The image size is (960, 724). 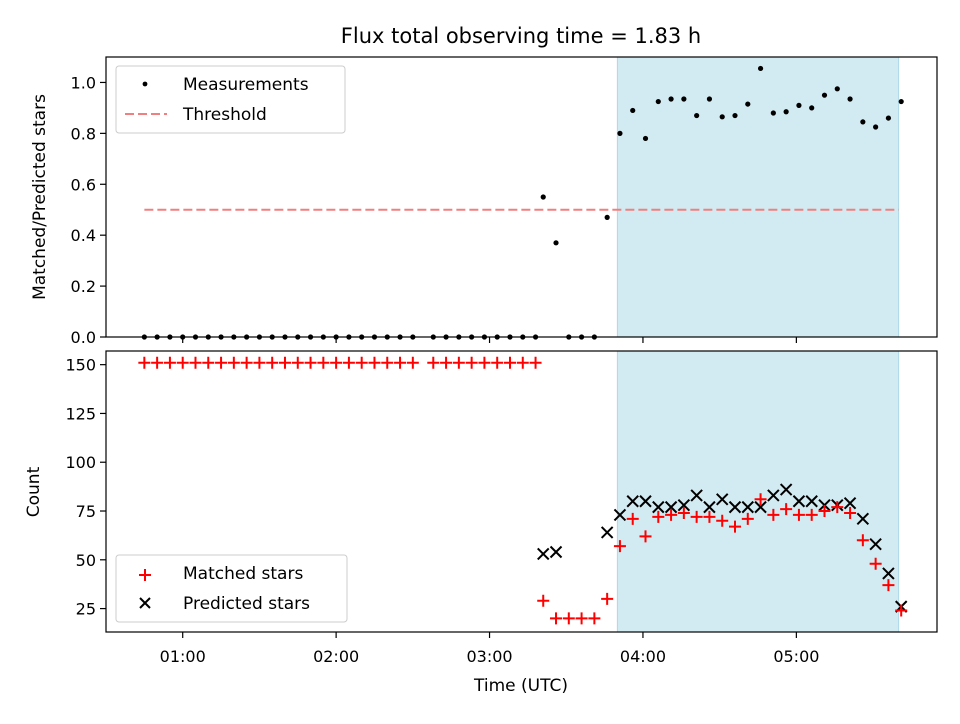 What do you see at coordinates (80, 462) in the screenshot?
I see `bottom-y-tick-label: 100` at bounding box center [80, 462].